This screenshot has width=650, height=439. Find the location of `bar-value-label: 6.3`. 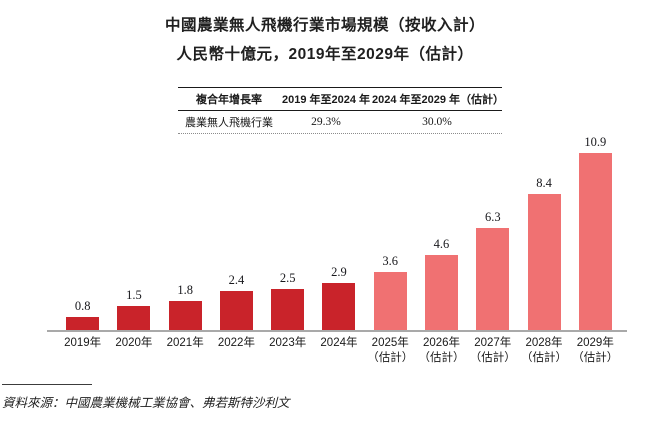

bar-value-label: 6.3 is located at coordinates (492, 217).